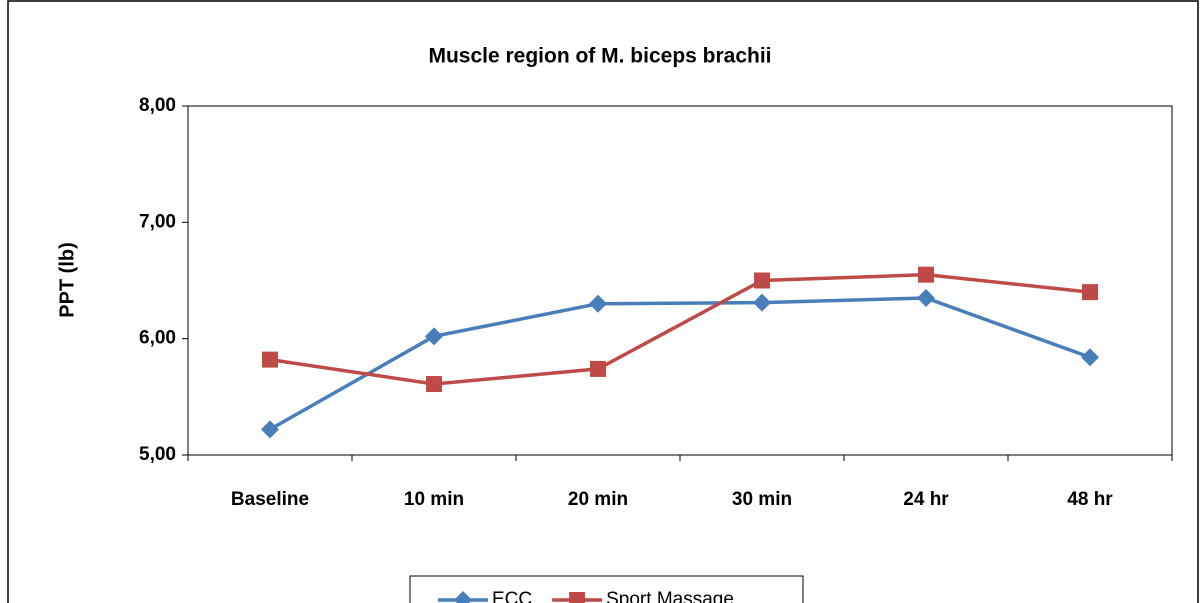  Describe the element at coordinates (512, 596) in the screenshot. I see `legend-label: ECC` at that location.